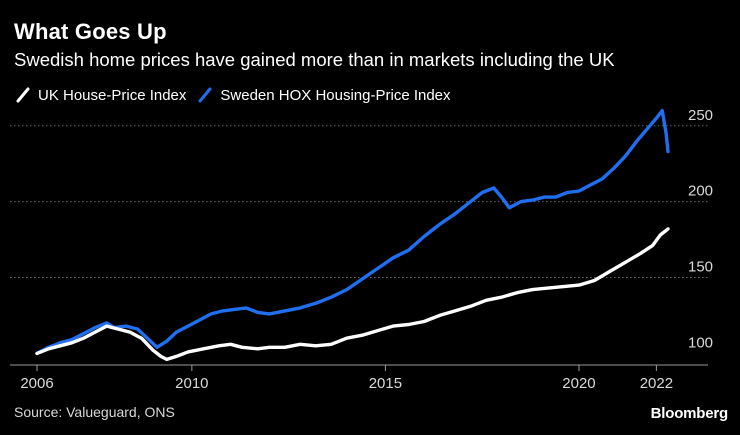 This screenshot has width=740, height=435. What do you see at coordinates (385, 383) in the screenshot?
I see `x-tick-label-2015: 2015` at bounding box center [385, 383].